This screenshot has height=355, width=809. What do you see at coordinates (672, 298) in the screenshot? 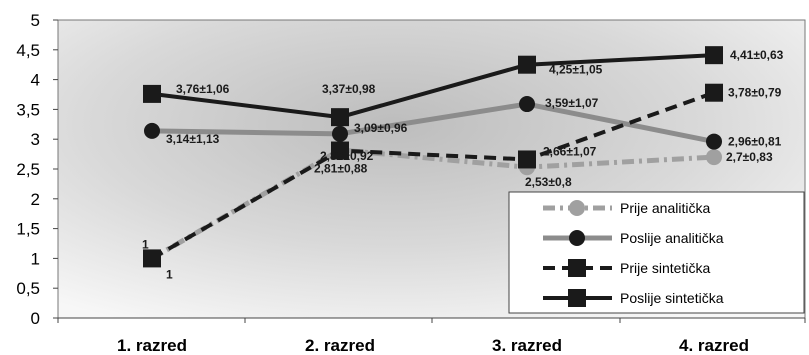
I see `legend-label: Poslije sintetička` at bounding box center [672, 298].